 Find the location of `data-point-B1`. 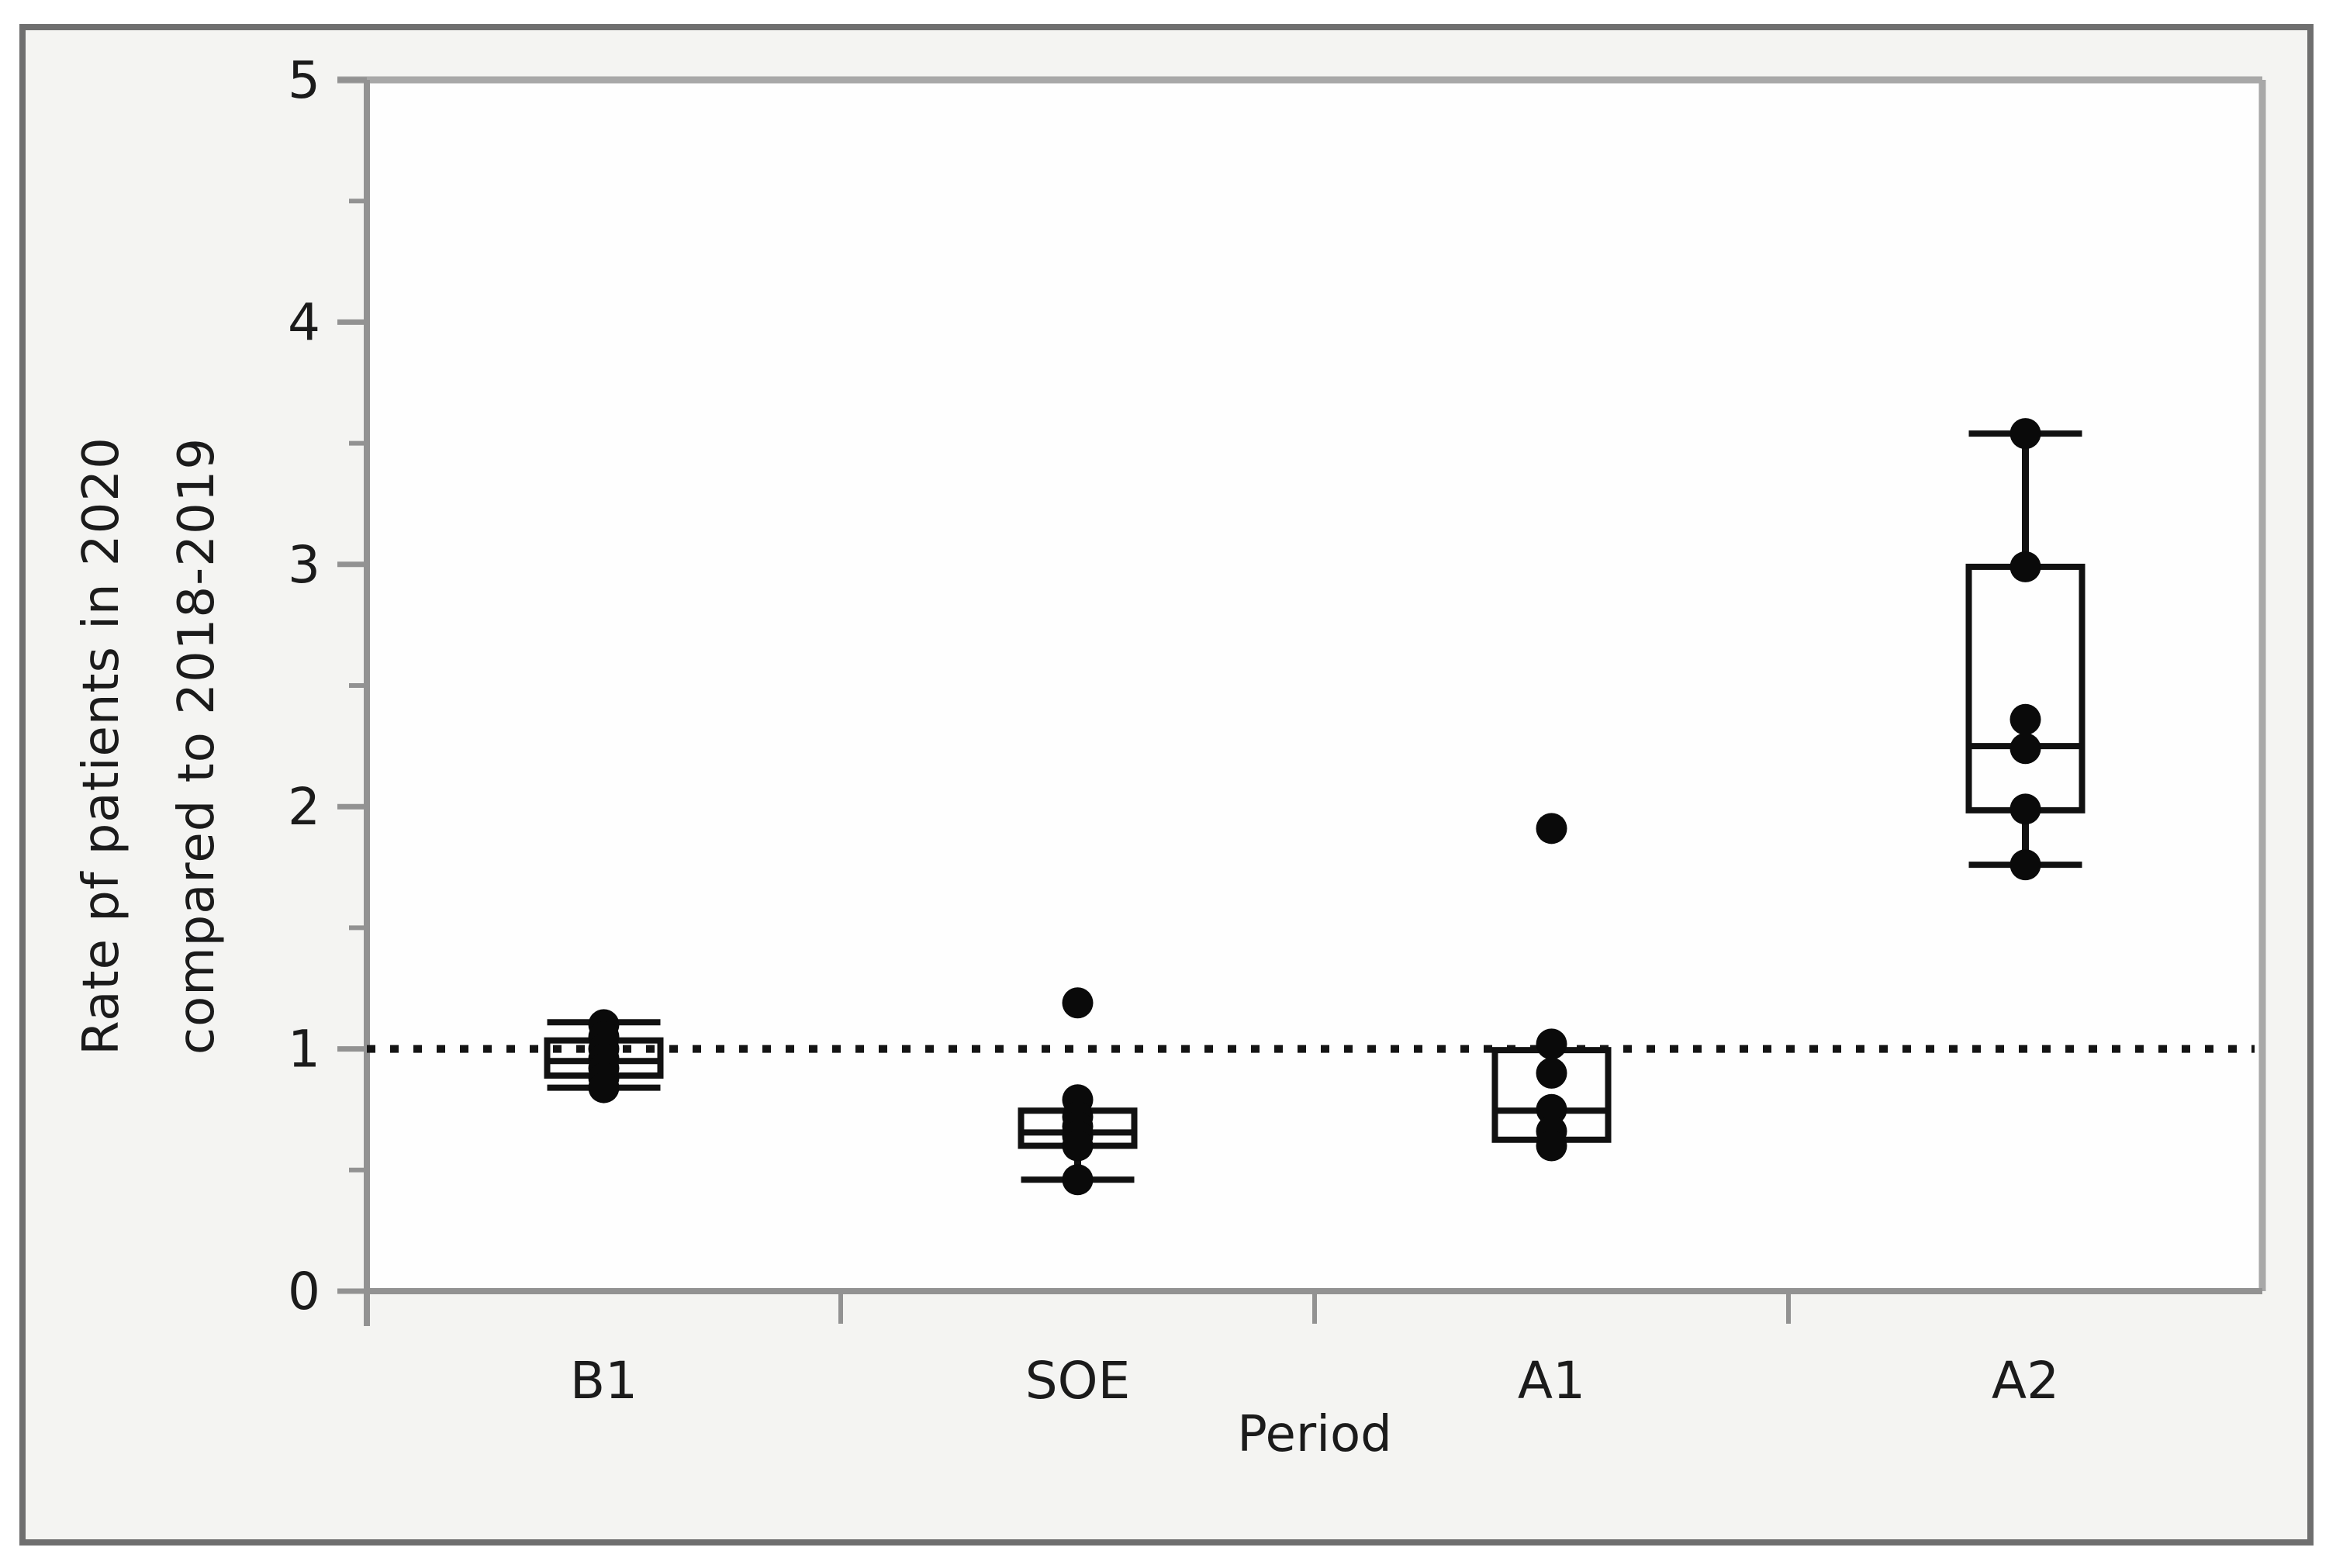

data-point-B1 is located at coordinates (604, 1087).